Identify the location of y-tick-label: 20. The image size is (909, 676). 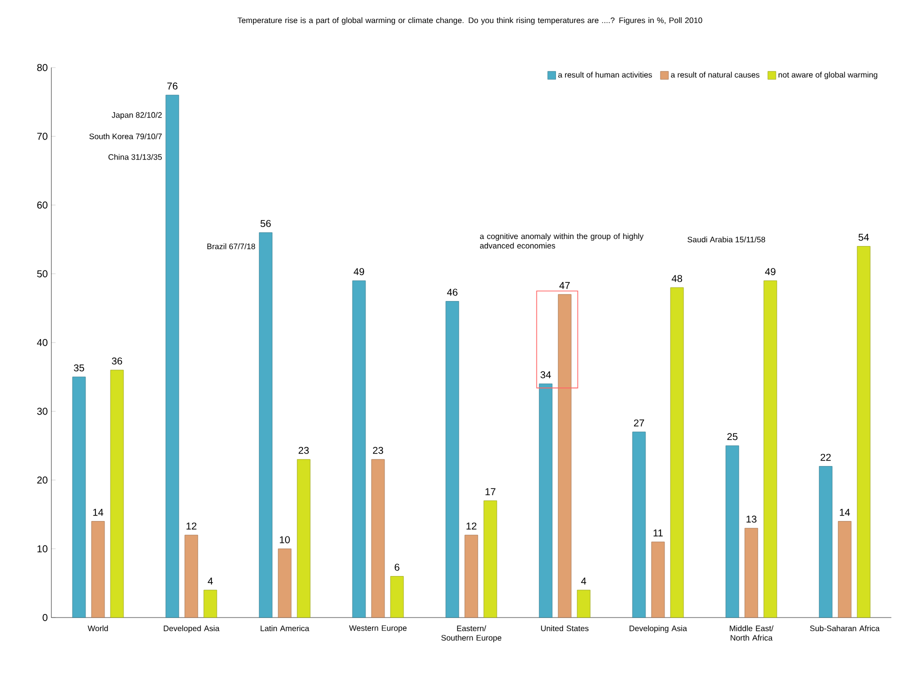
(42, 480).